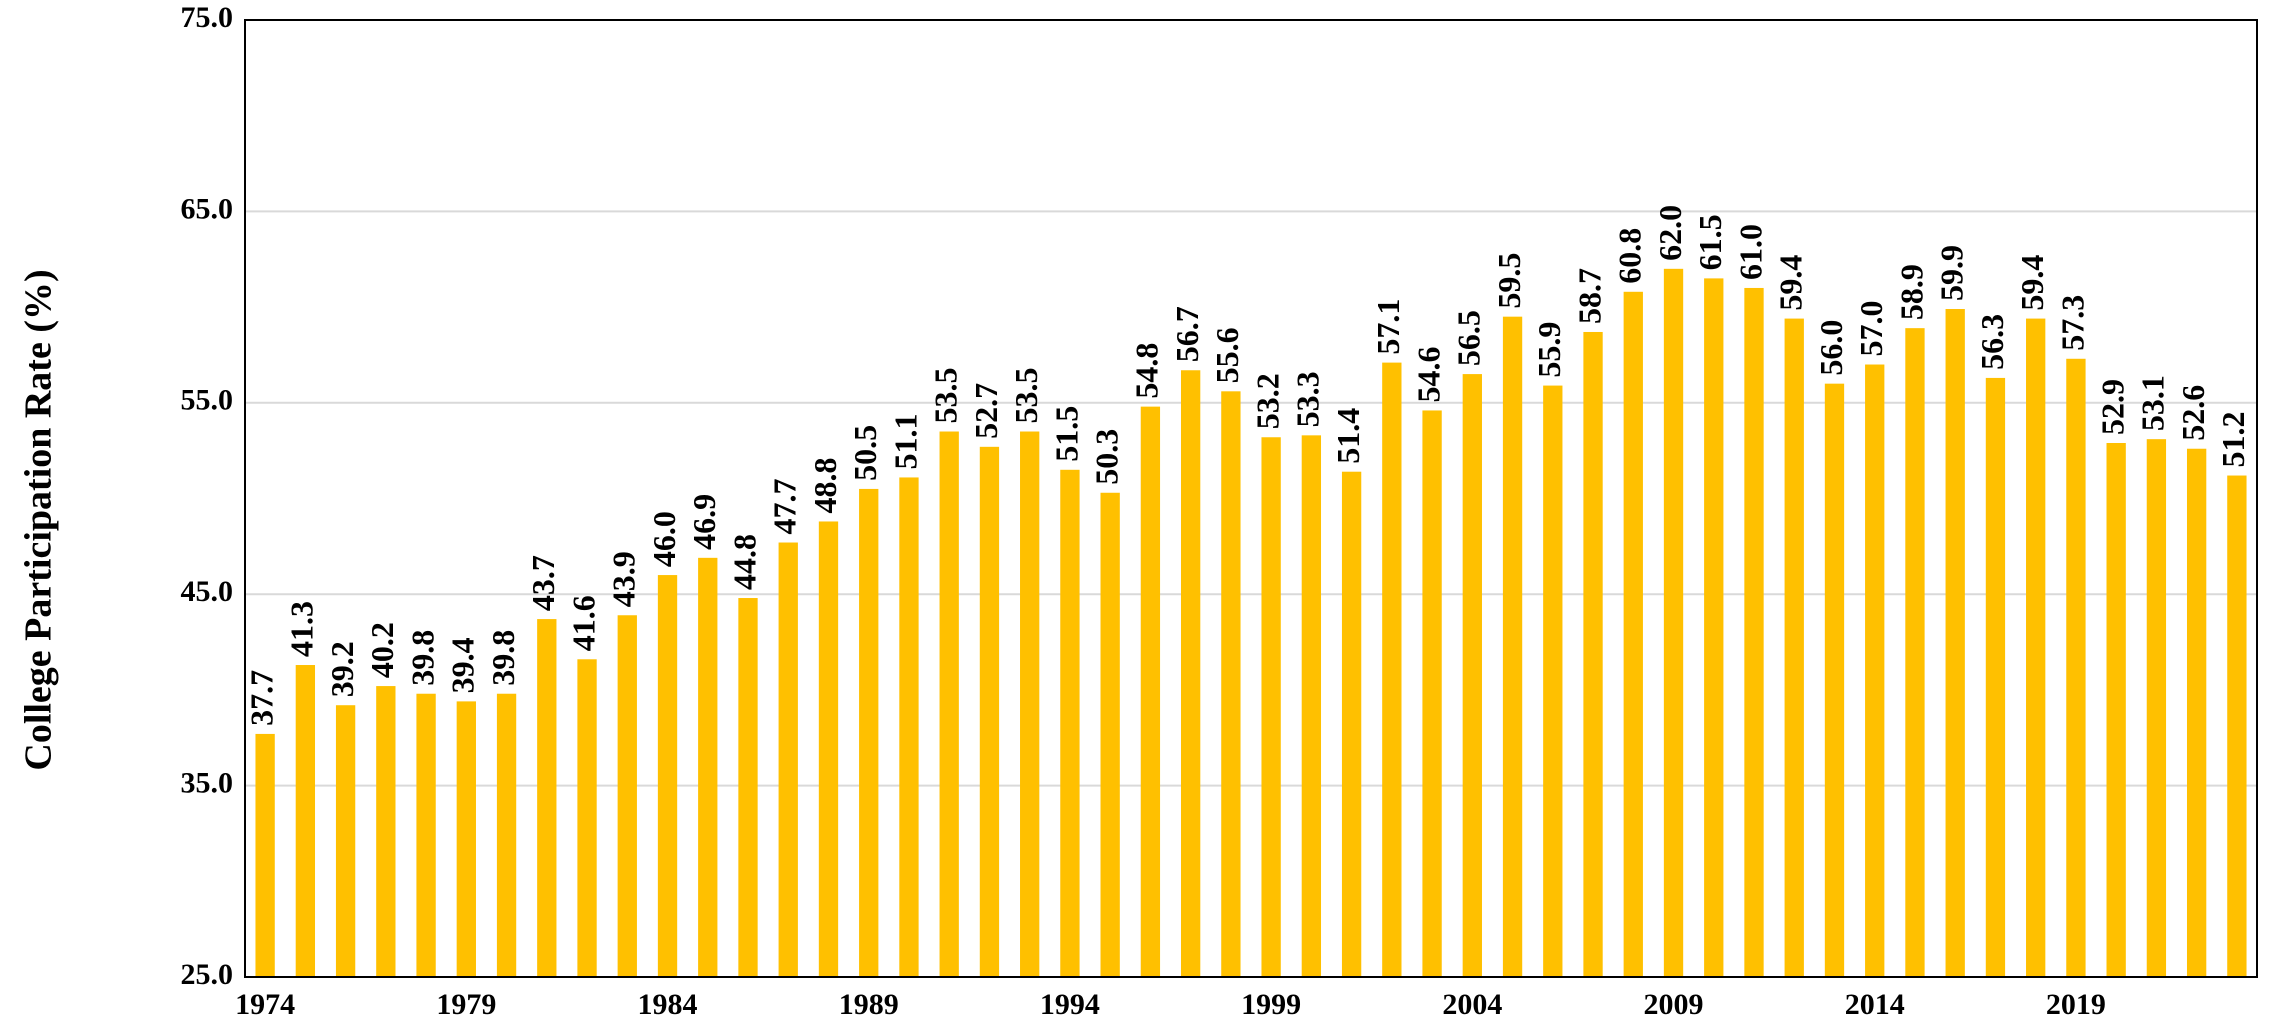 Image resolution: width=2275 pixels, height=1036 pixels. What do you see at coordinates (342, 669) in the screenshot?
I see `value-label: 39.2` at bounding box center [342, 669].